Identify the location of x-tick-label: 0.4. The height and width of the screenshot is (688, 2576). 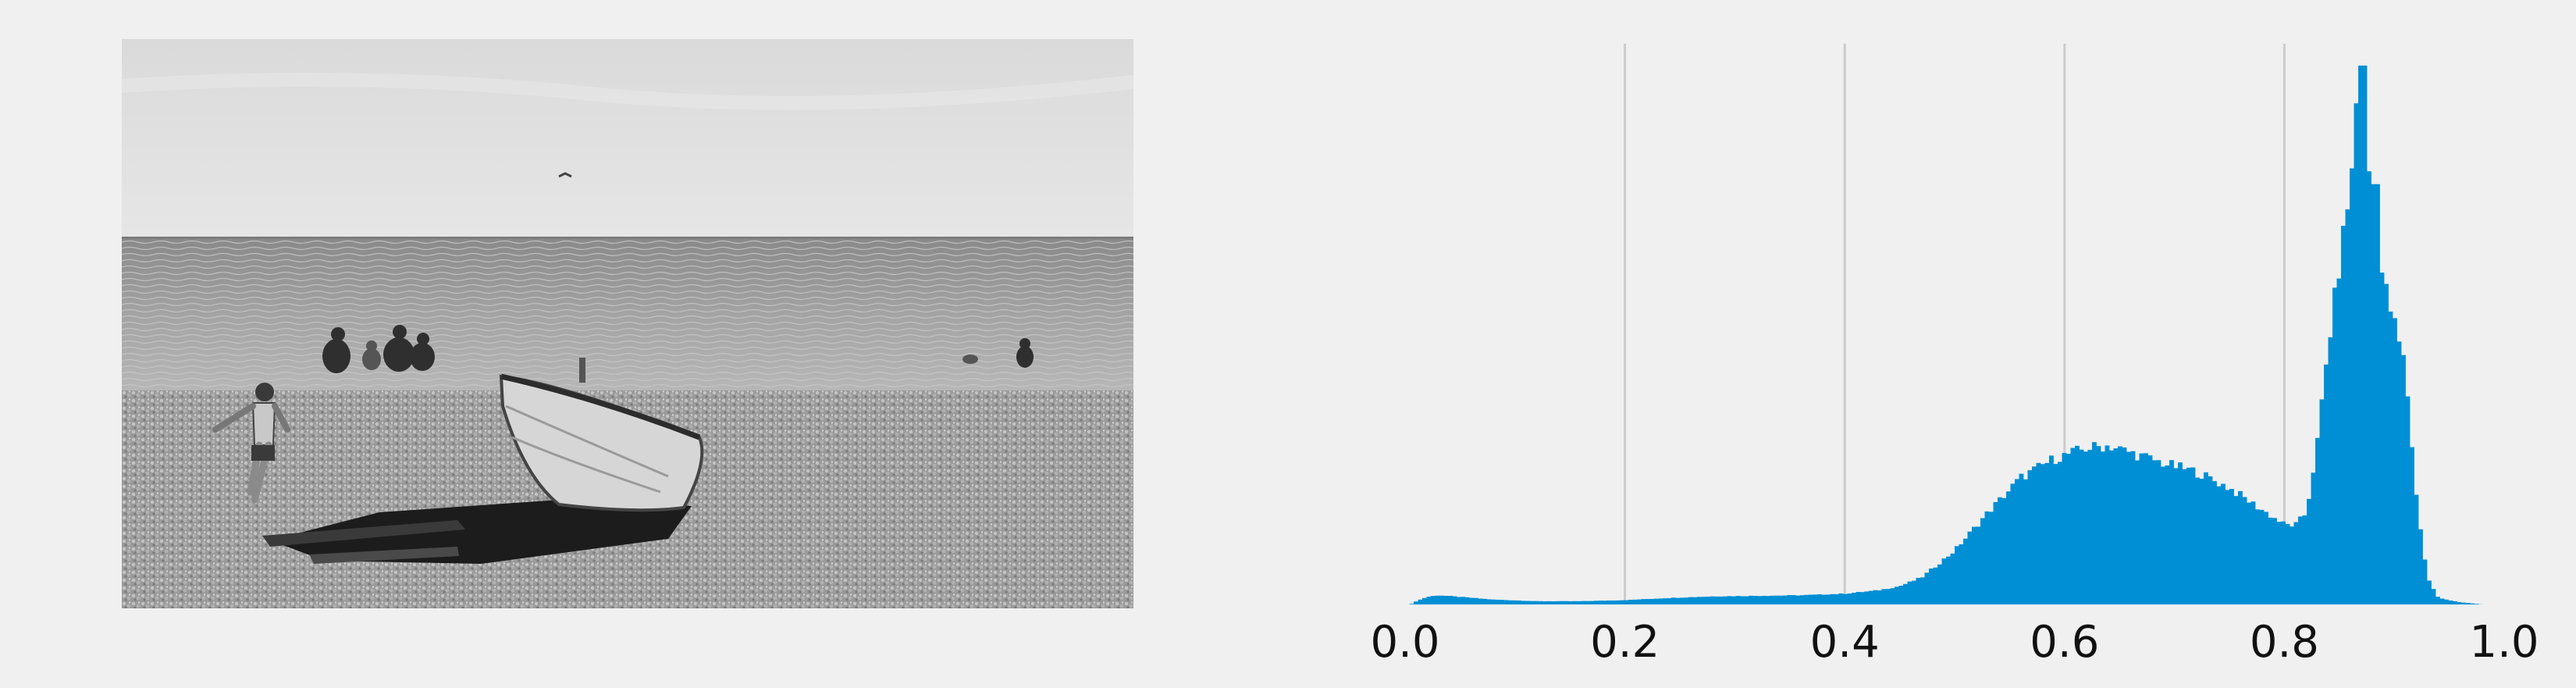
(1845, 642).